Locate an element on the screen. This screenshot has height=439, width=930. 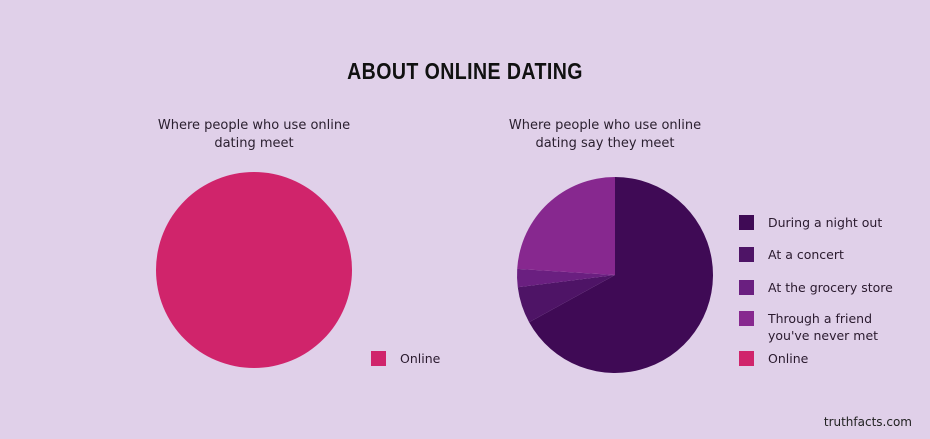
legend-item: At the grocery store is located at coordinates (823, 287).